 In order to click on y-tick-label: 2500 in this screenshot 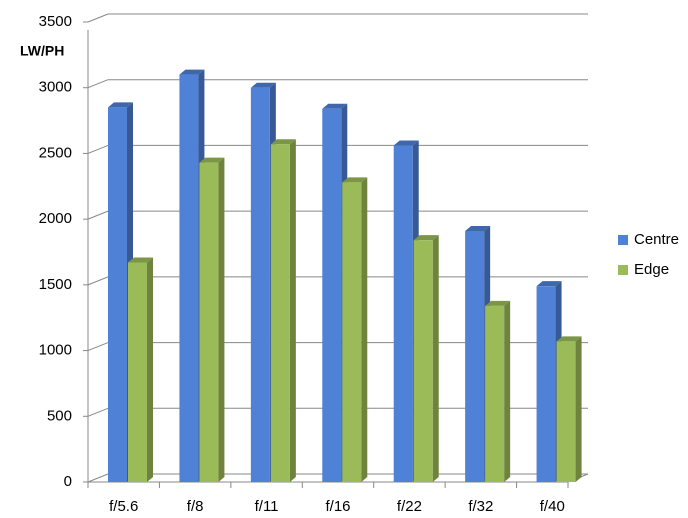, I will do `click(55, 152)`.